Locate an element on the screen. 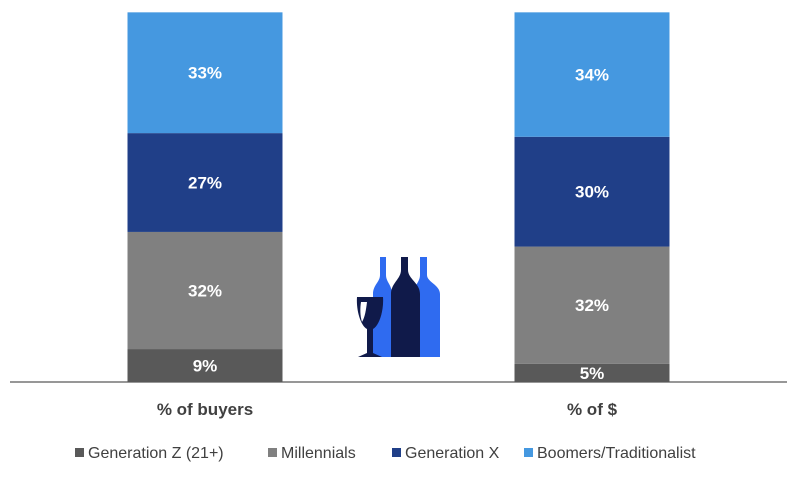 The height and width of the screenshot is (480, 797). data-label-generation-z-21-1: 9% is located at coordinates (205, 366).